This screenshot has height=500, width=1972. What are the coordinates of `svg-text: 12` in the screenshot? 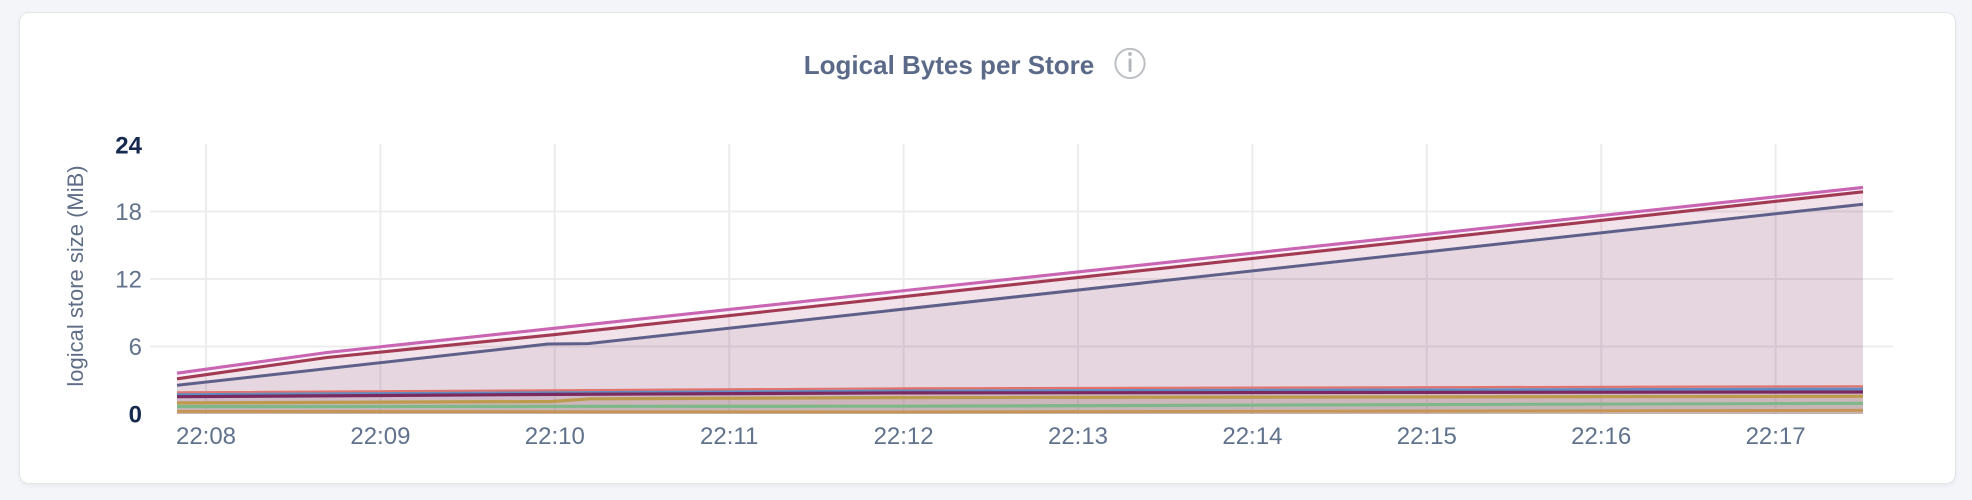 It's located at (128, 280).